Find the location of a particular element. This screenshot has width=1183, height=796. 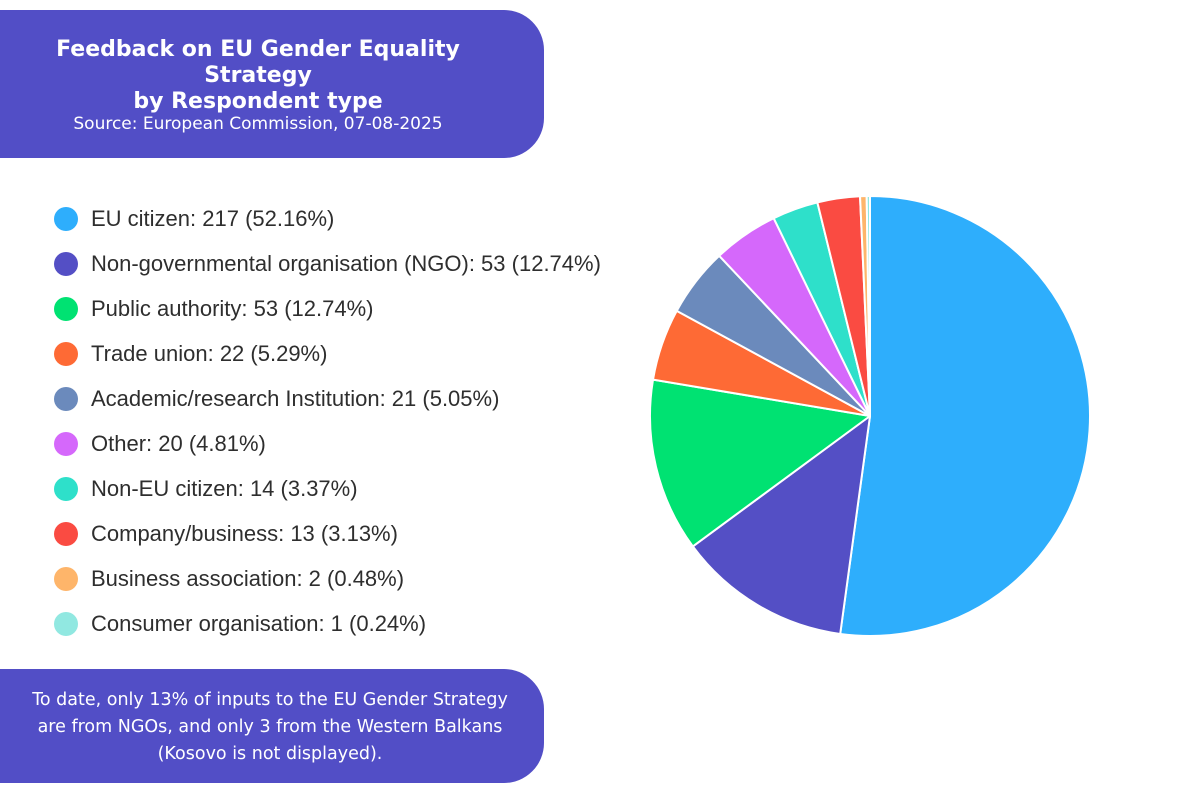

legend-item: EU citizen: 217 (52.16%) is located at coordinates (327, 218).